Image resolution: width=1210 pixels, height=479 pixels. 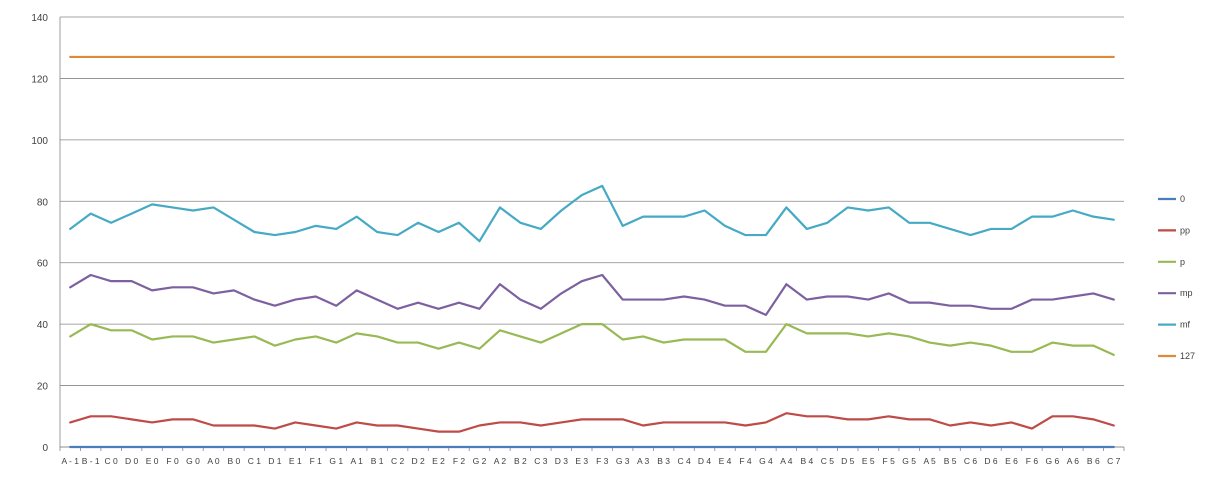 What do you see at coordinates (255, 461) in the screenshot?
I see `x-tick-label: C 1` at bounding box center [255, 461].